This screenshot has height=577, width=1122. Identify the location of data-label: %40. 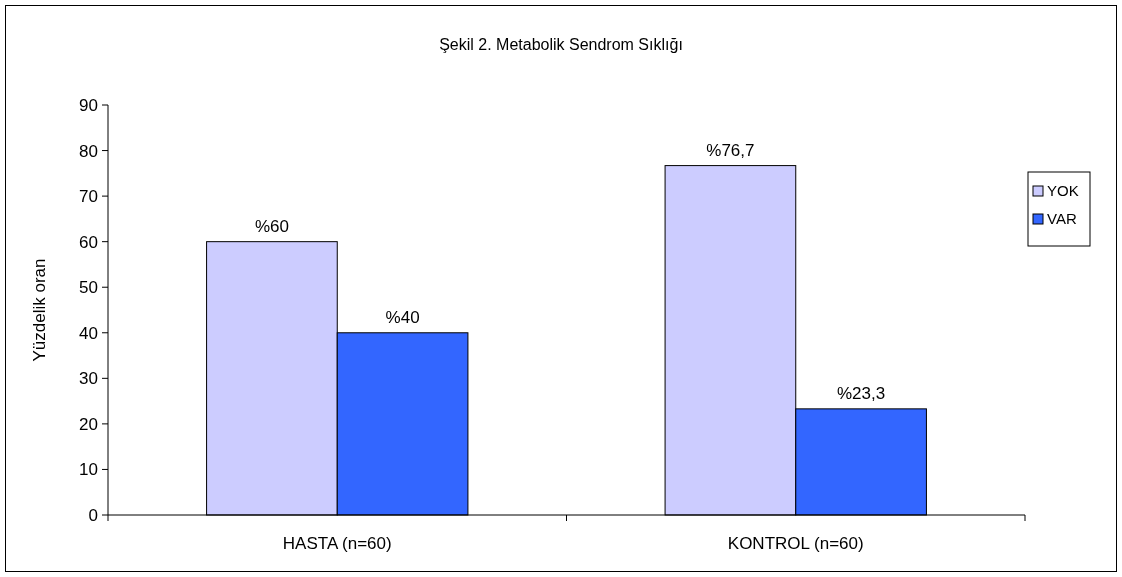
(402, 317).